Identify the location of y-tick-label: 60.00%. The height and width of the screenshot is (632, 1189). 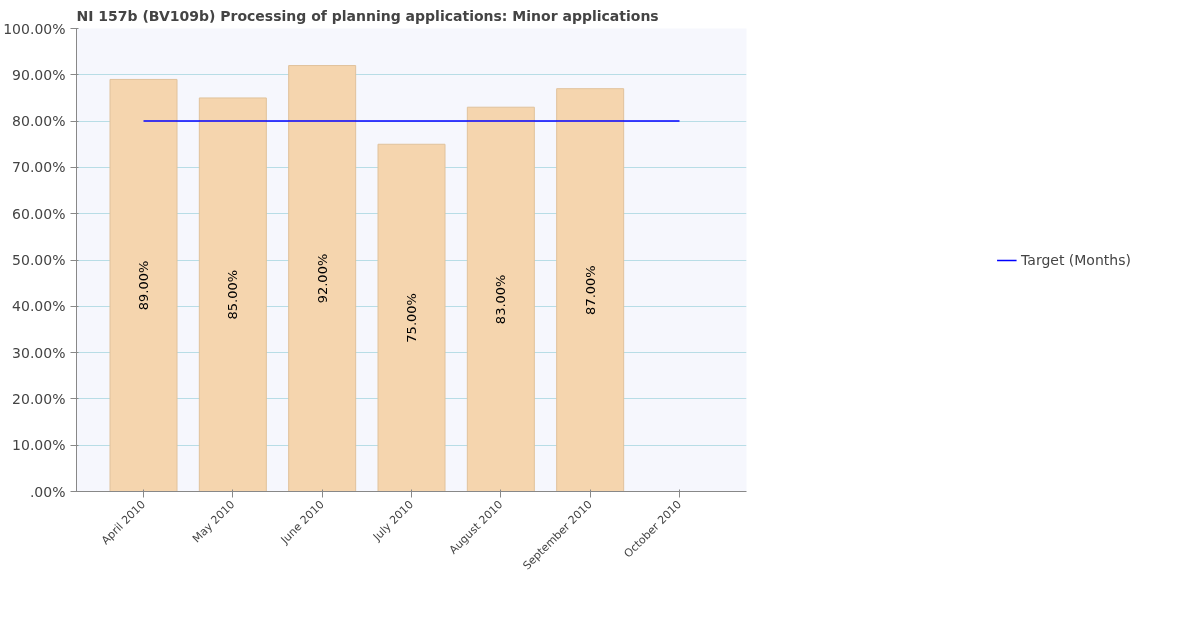
(39, 213).